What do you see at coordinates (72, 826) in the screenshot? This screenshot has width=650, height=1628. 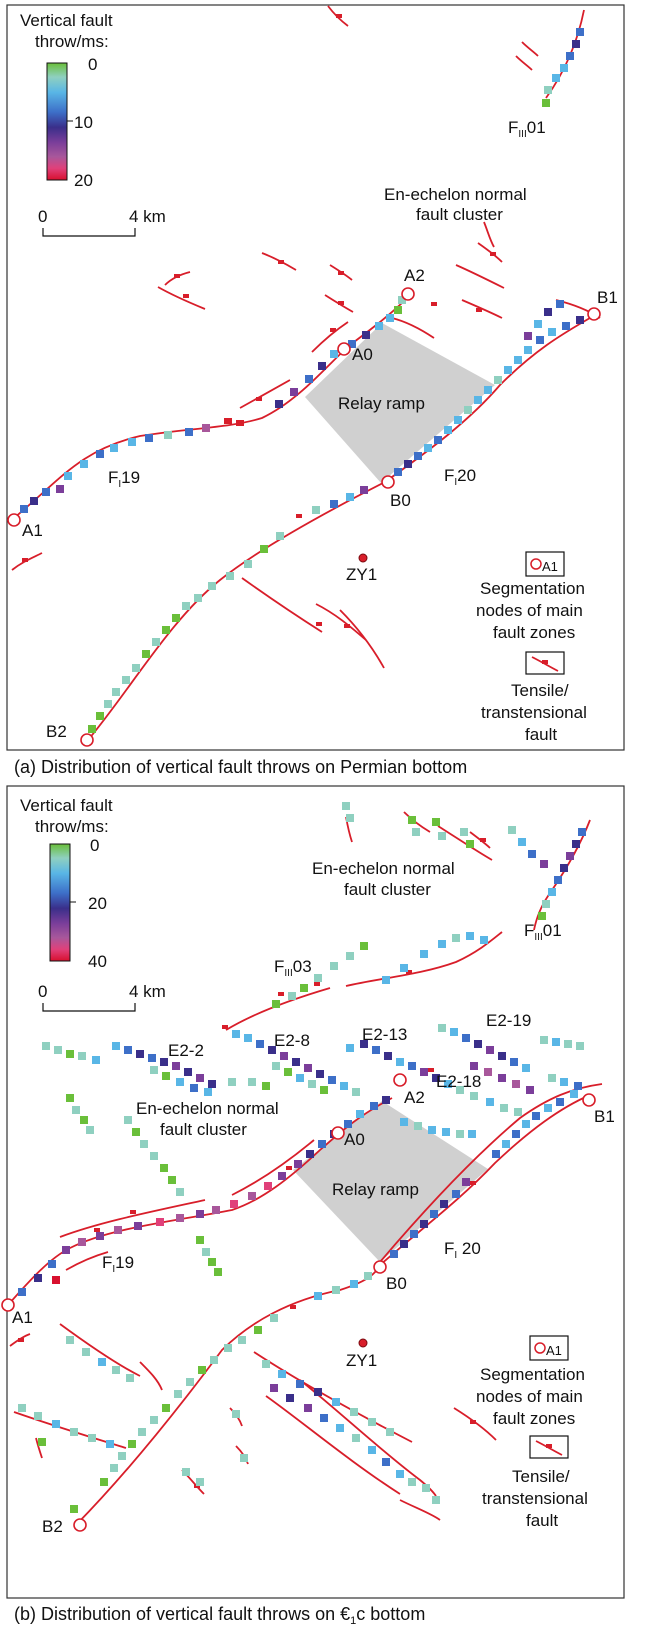 I see `legend-title-line2: throw/ms:` at bounding box center [72, 826].